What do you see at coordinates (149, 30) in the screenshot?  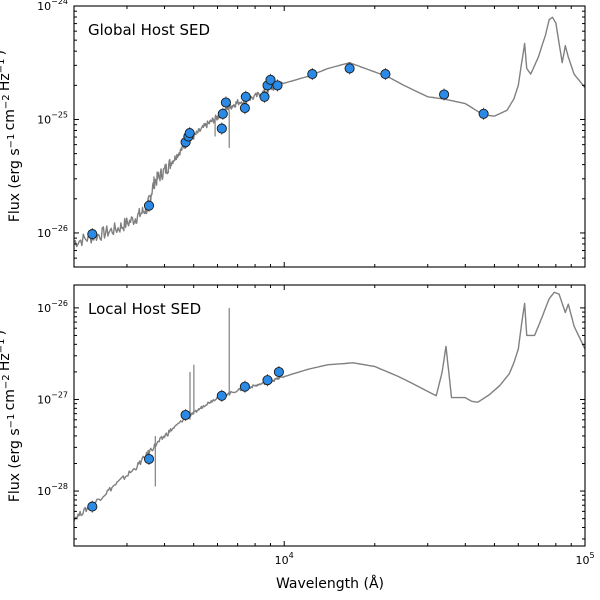 I see `global-sed-title: Global Host SED` at bounding box center [149, 30].